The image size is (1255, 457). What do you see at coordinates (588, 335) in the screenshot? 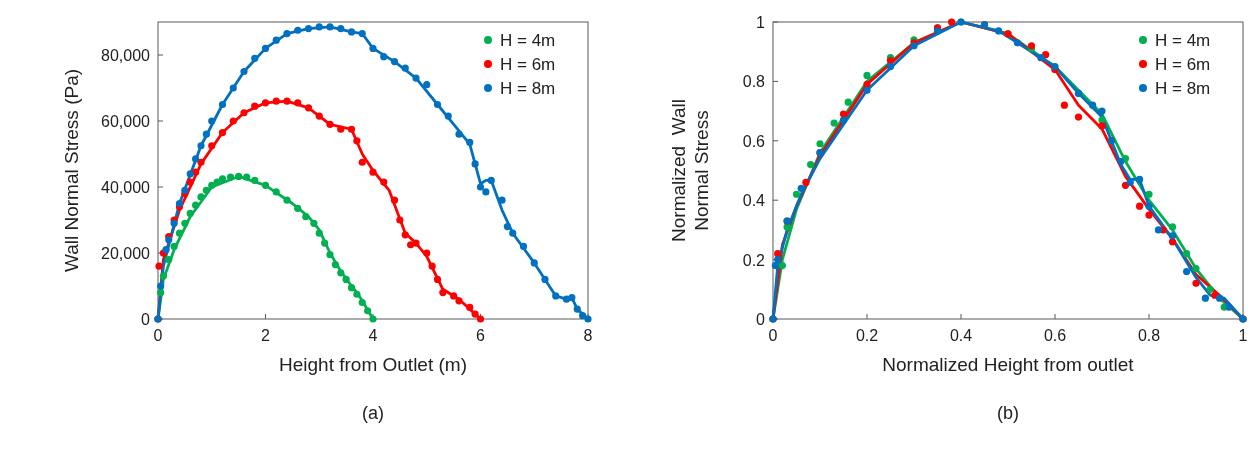
I see `x-tick-label: 8` at bounding box center [588, 335].